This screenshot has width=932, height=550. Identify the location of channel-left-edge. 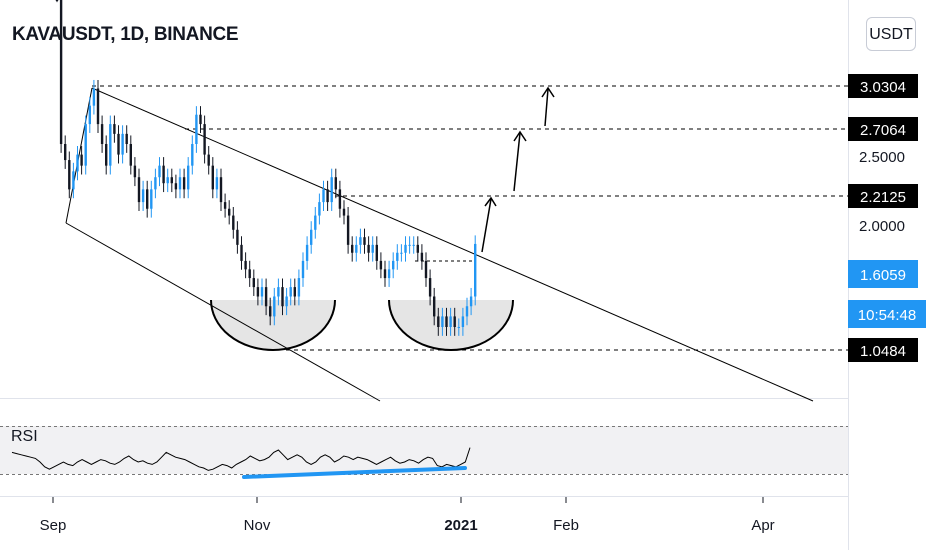
(79, 155).